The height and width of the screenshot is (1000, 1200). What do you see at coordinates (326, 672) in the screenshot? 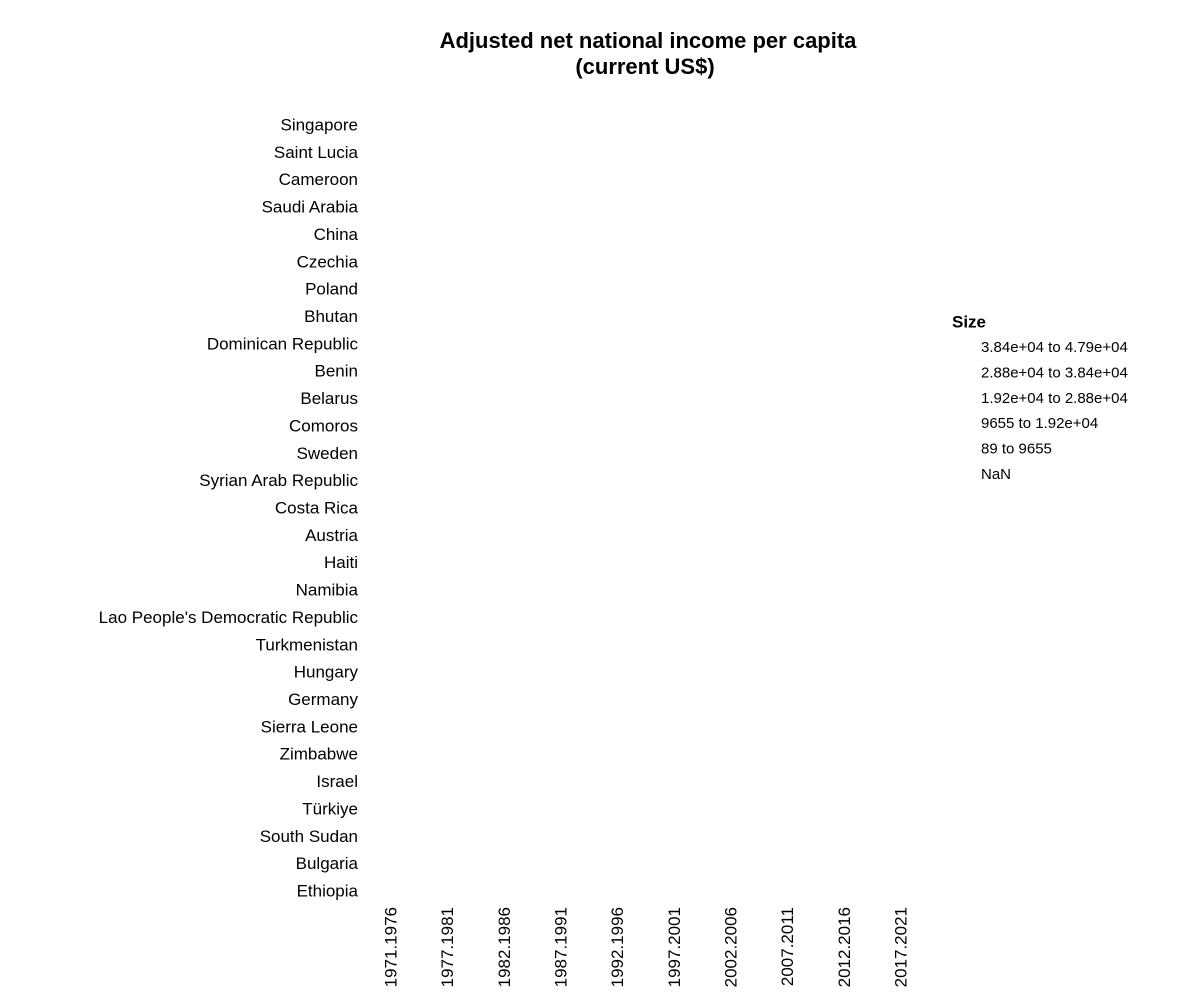
I see `y-tick-label: Hungary` at bounding box center [326, 672].